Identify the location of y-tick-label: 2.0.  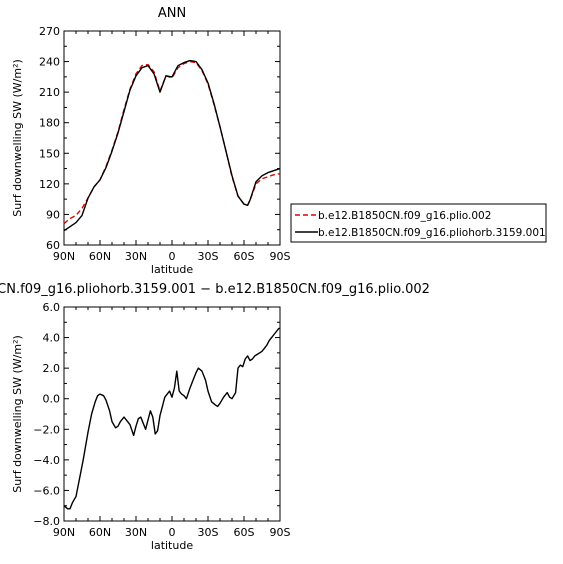
(52, 368).